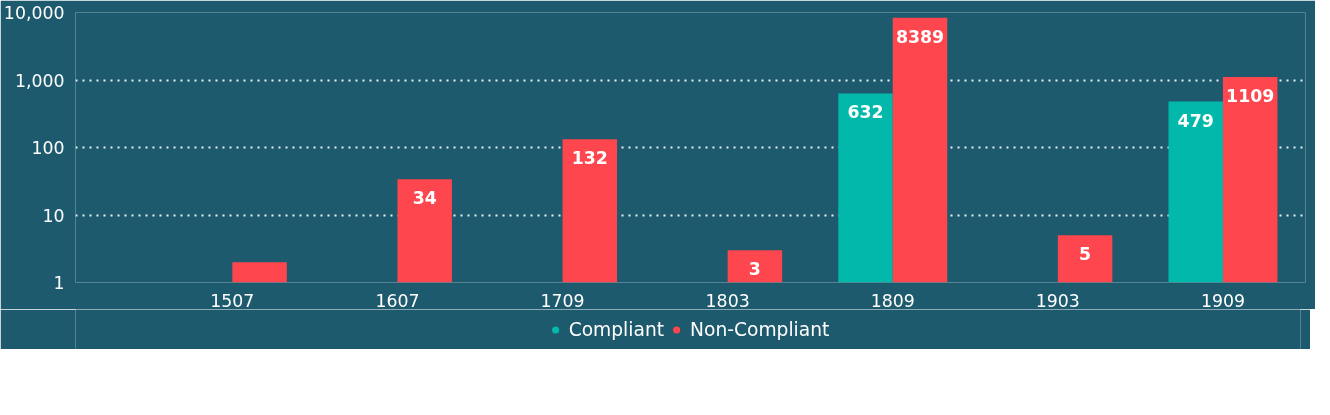 The image size is (1330, 415). What do you see at coordinates (754, 269) in the screenshot?
I see `data-label: 3` at bounding box center [754, 269].